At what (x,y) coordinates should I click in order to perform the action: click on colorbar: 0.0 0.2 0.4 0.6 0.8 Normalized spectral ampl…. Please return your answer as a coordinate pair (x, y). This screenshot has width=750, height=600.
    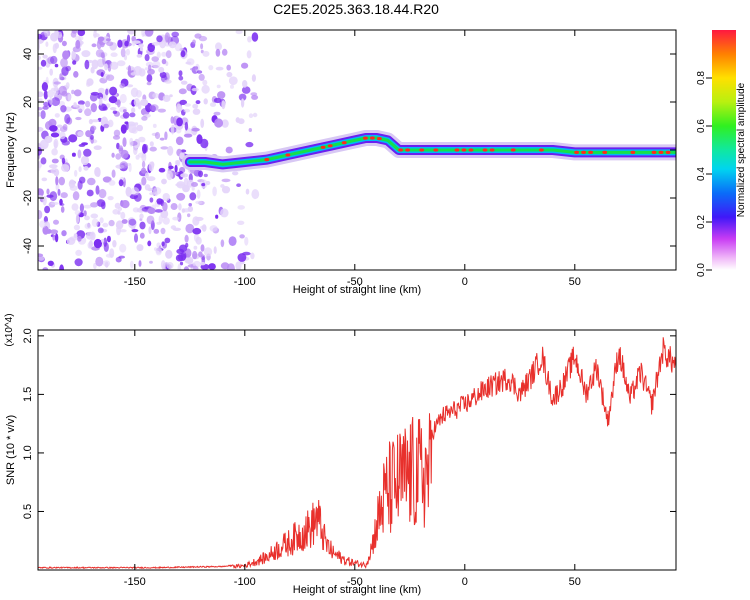
    Looking at the image, I should click on (721, 153).